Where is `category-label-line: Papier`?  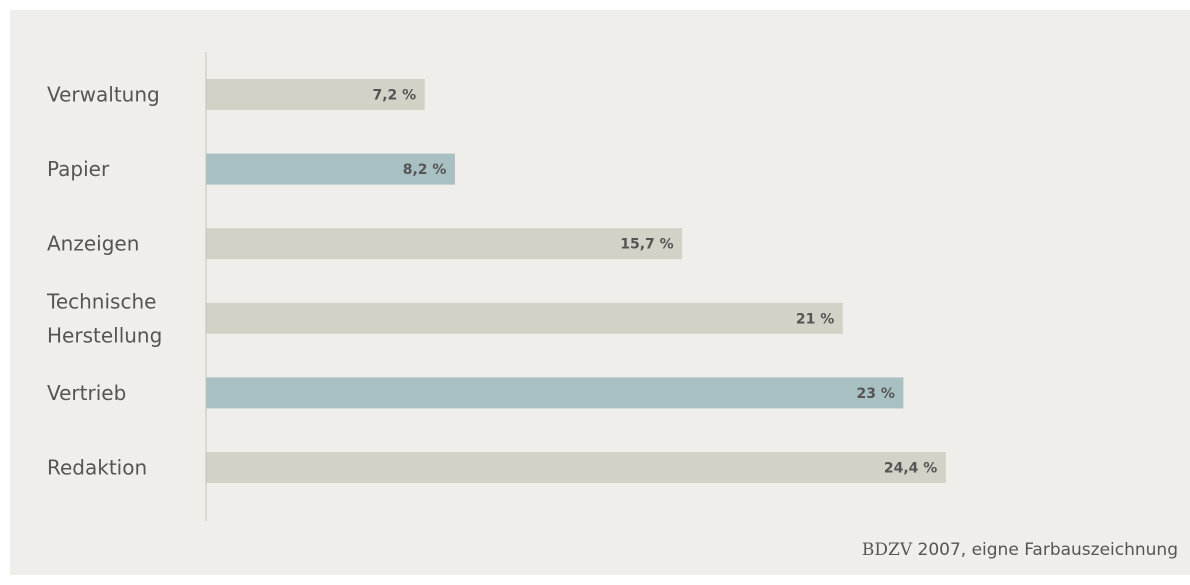 category-label-line: Papier is located at coordinates (78, 169).